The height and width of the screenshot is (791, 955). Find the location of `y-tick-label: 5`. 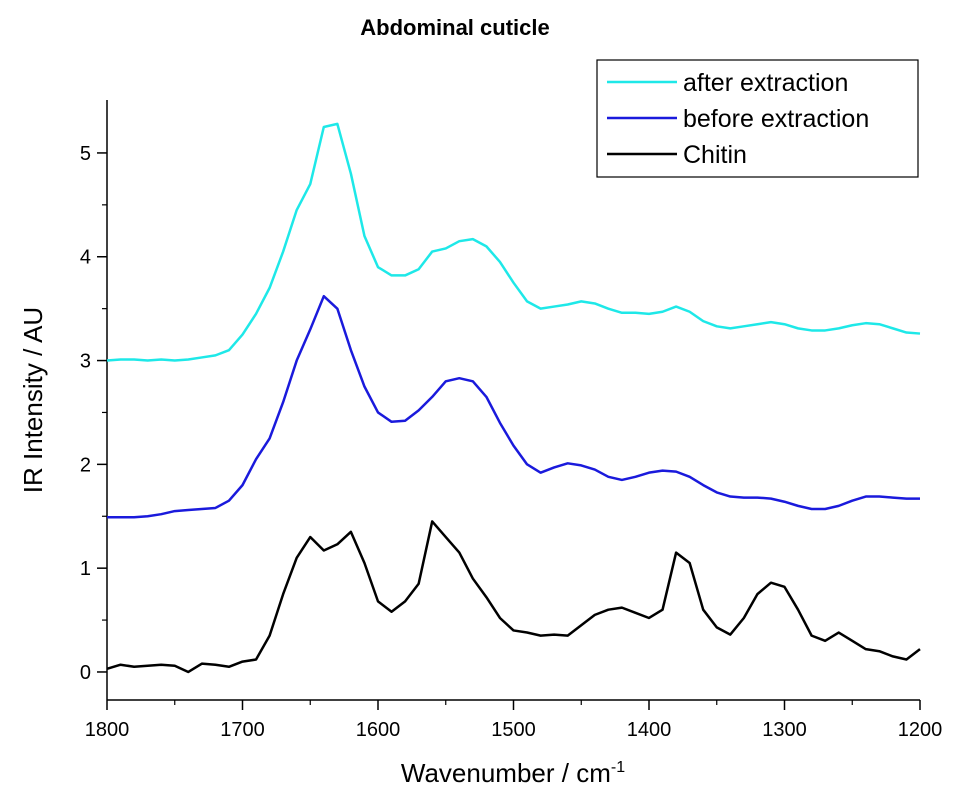

y-tick-label: 5 is located at coordinates (85, 154).